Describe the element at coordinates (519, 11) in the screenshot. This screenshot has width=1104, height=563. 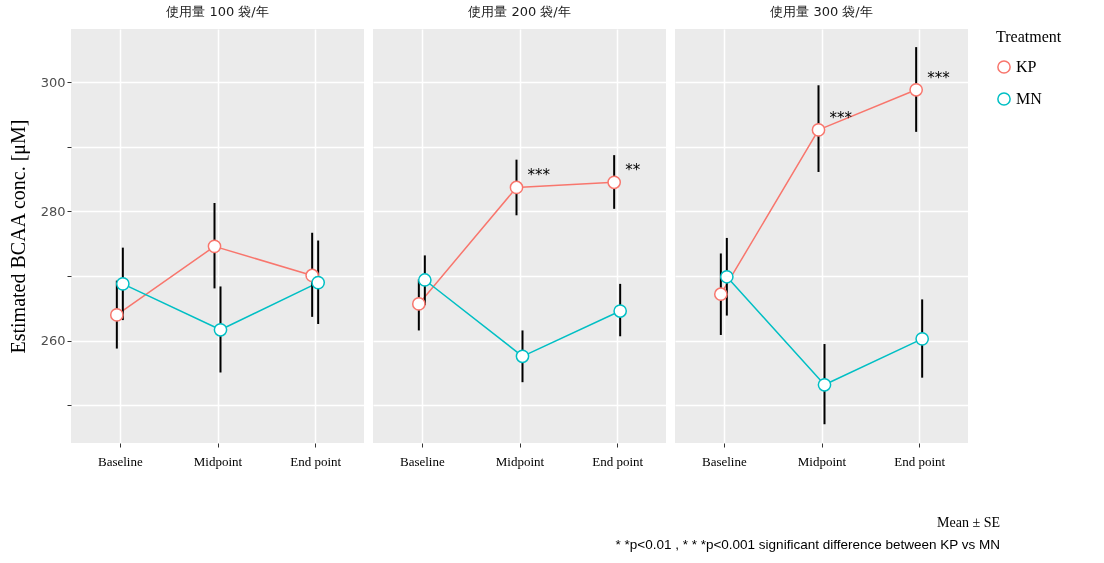
I see `chart-title: 使用量 200 袋/年` at that location.